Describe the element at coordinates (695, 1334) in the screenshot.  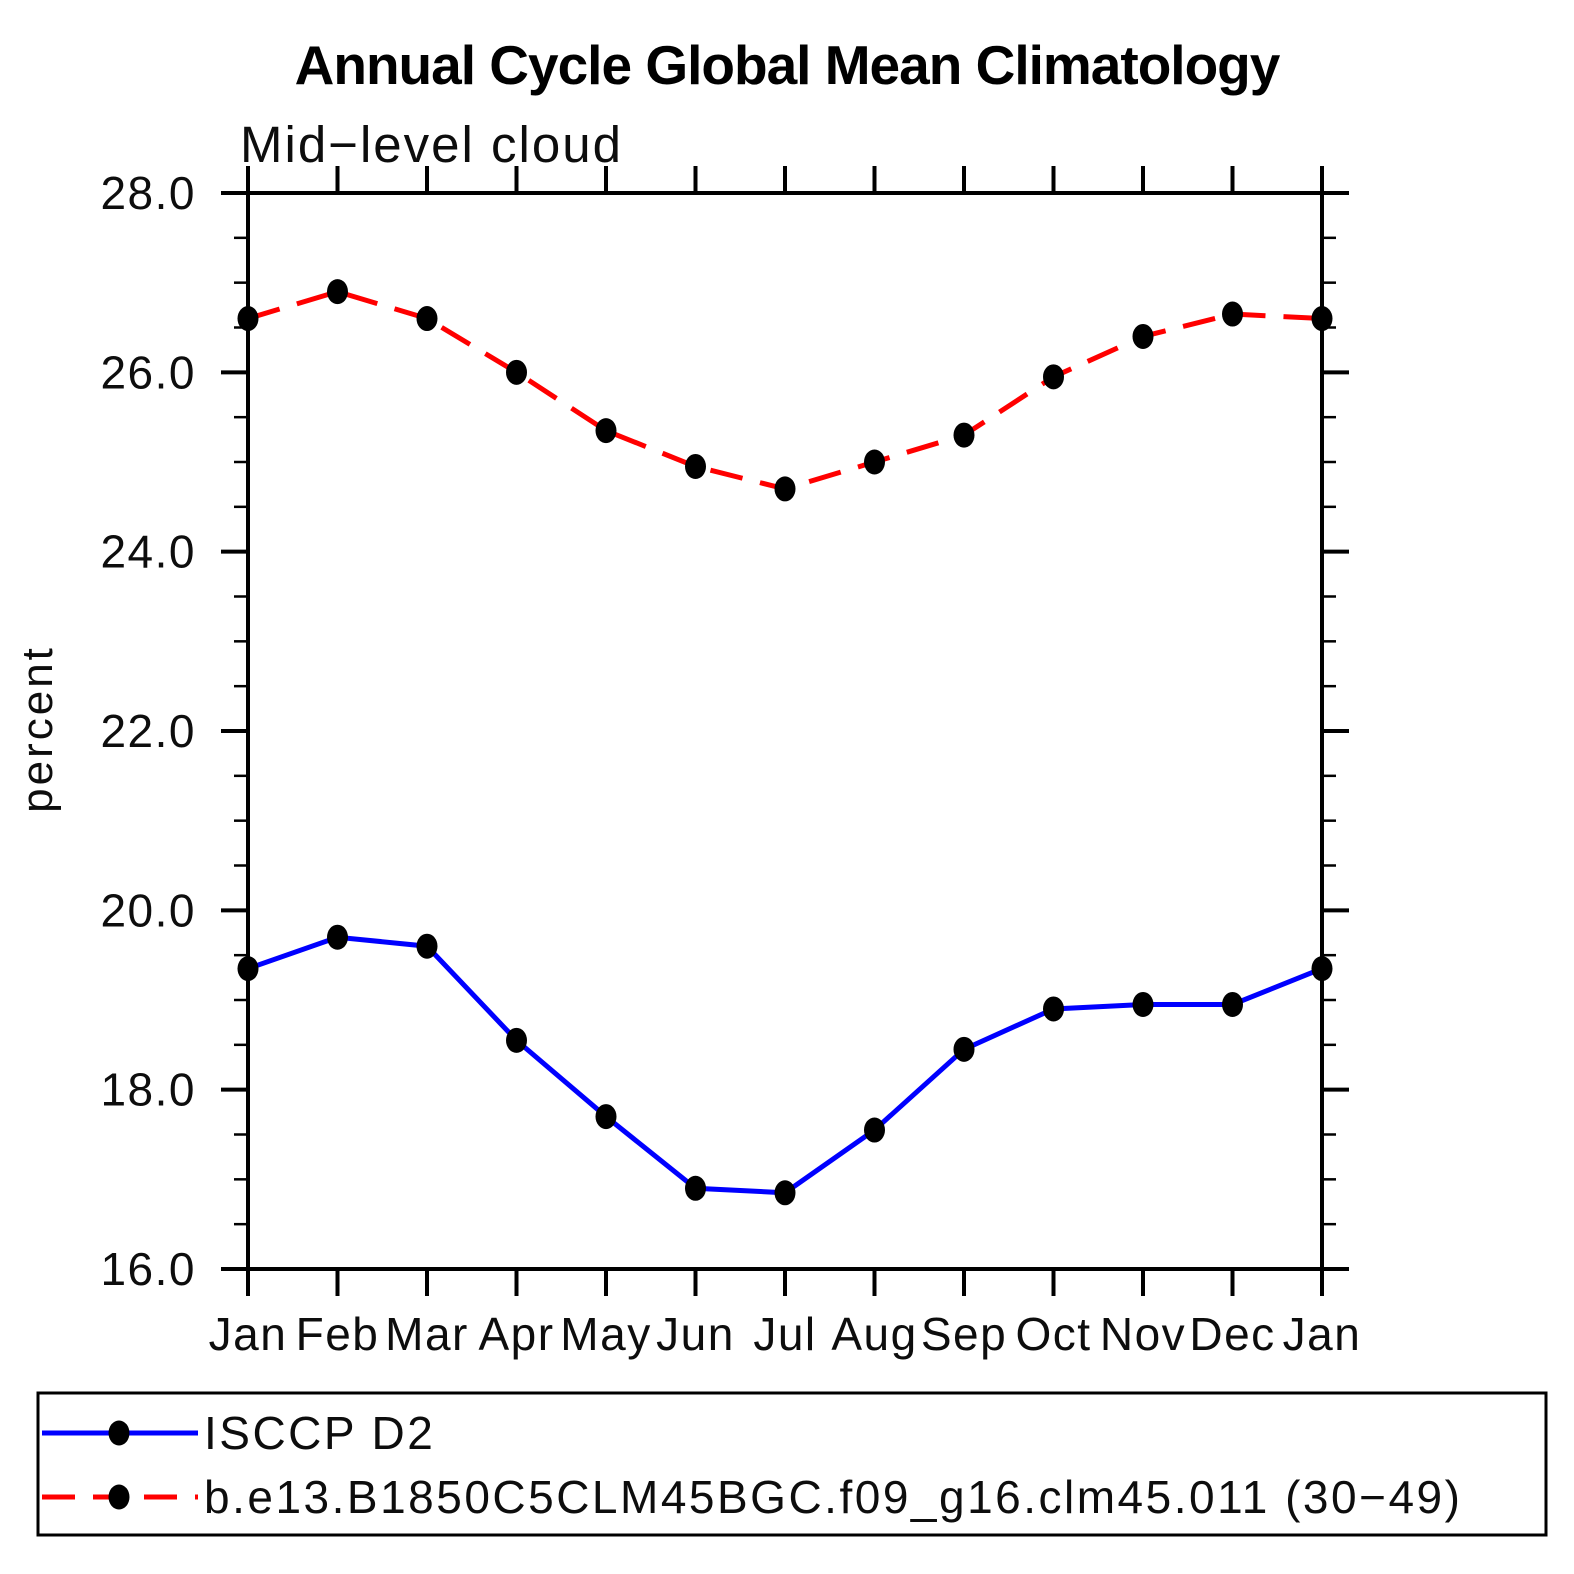
I see `x-tick-label: Jun` at that location.